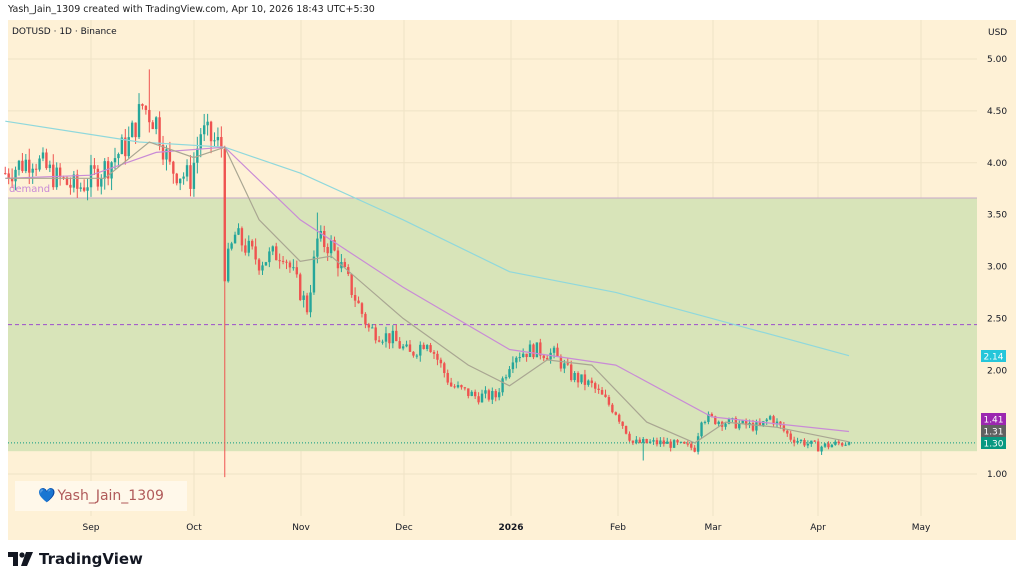 The height and width of the screenshot is (581, 1024). What do you see at coordinates (507, 528) in the screenshot?
I see `time-axis: Sep Oct Nov Dec 2026 Feb Mar Apr May` at bounding box center [507, 528].